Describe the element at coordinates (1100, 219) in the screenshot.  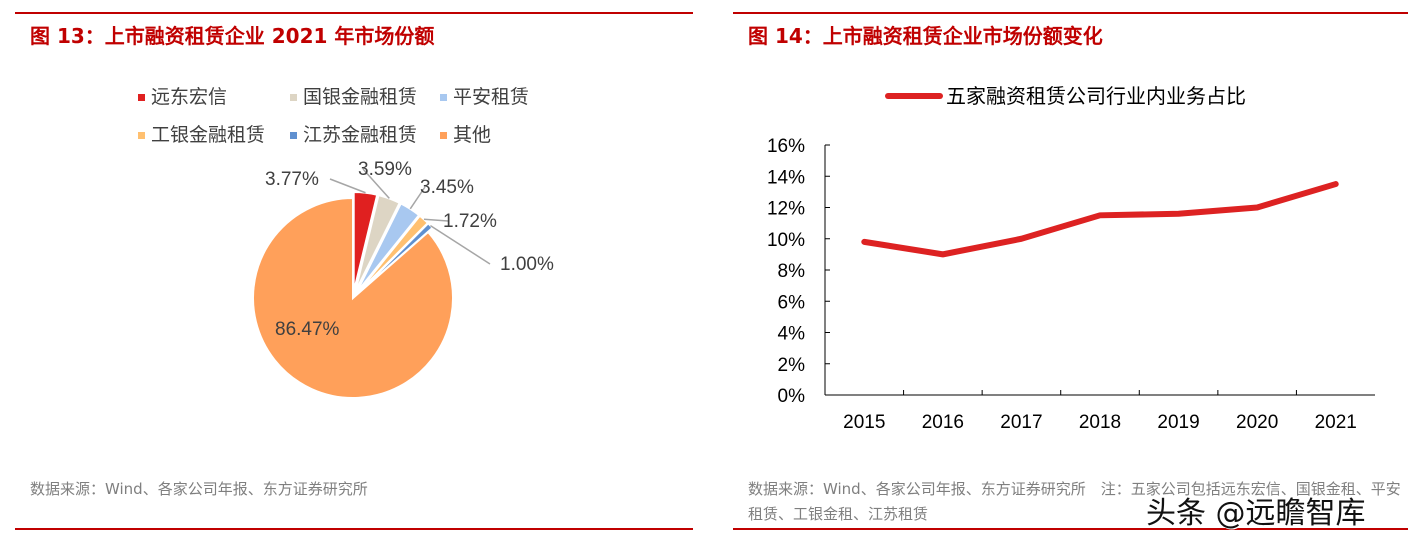
I see `series-line` at that location.